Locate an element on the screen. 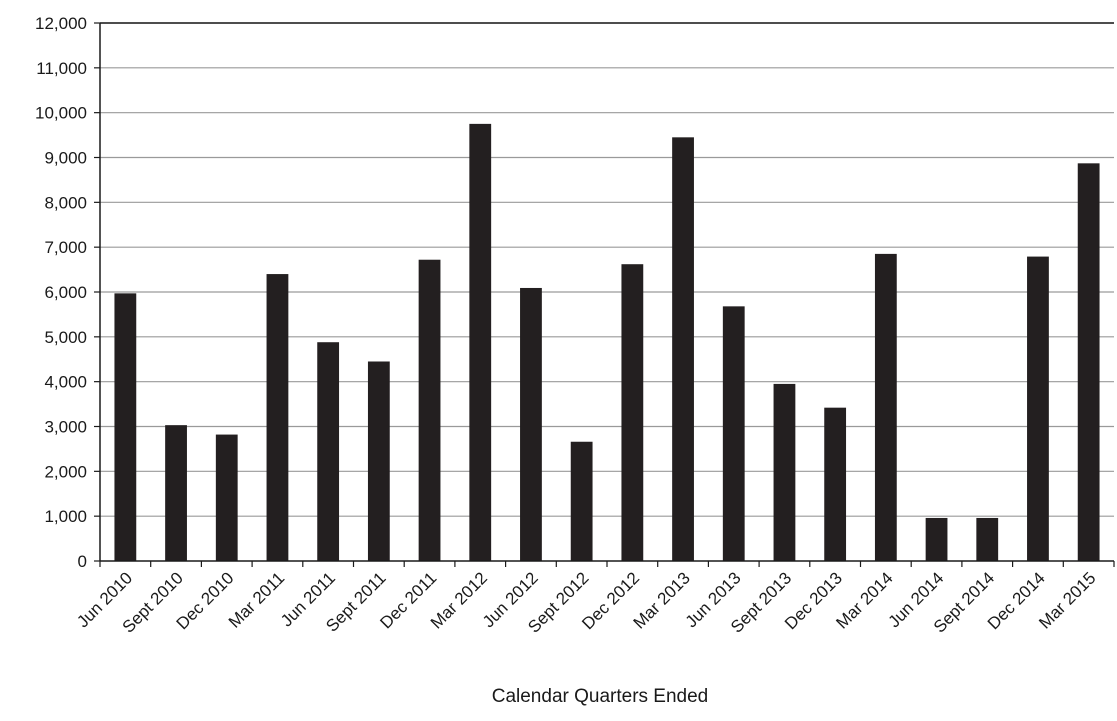 The width and height of the screenshot is (1117, 721). y-tick-label: 5,000 is located at coordinates (65, 337).